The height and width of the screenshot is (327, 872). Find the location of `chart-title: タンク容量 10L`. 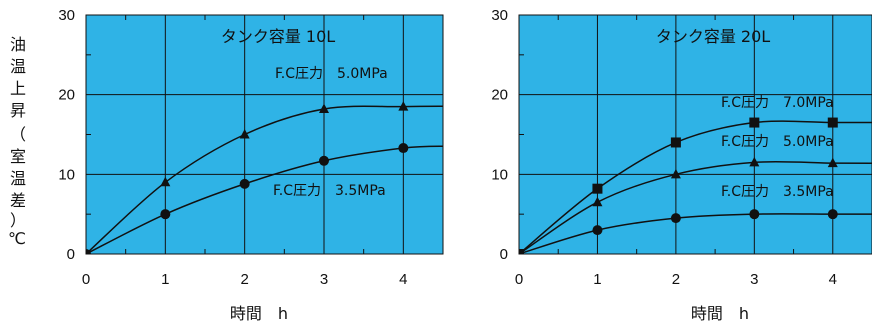

chart-title: タンク容量 10L is located at coordinates (278, 36).